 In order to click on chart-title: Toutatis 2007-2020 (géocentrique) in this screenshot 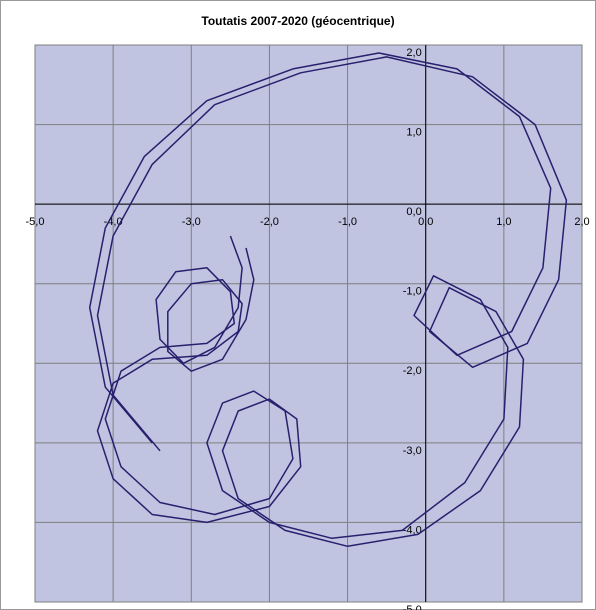, I will do `click(297, 21)`.